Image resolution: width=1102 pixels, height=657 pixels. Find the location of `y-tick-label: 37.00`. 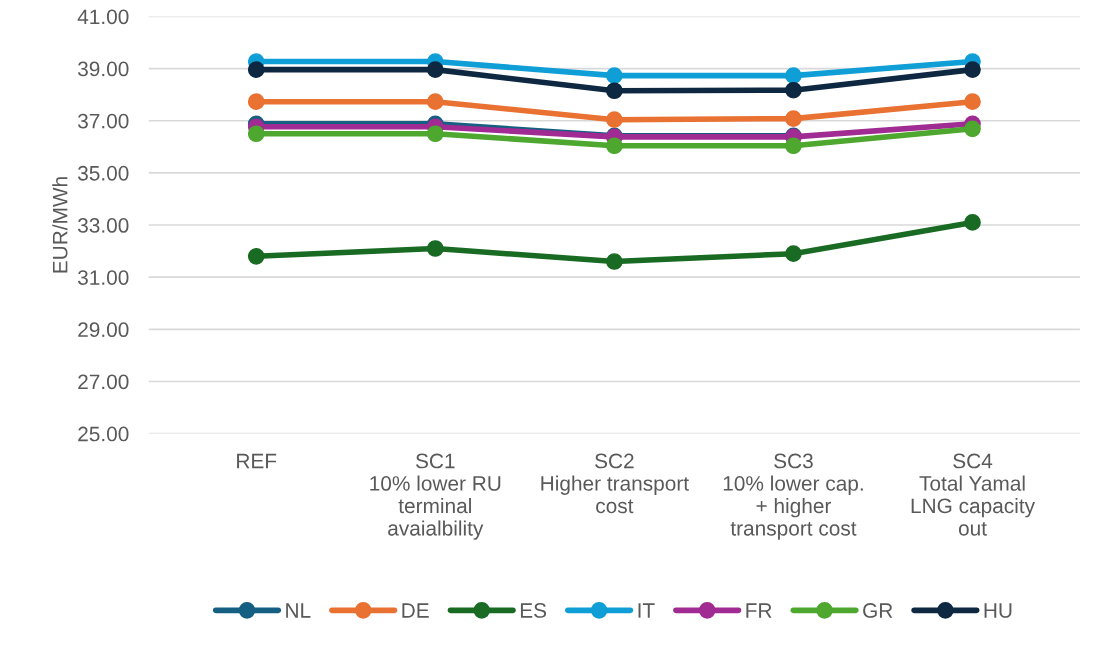

y-tick-label: 37.00 is located at coordinates (103, 121).